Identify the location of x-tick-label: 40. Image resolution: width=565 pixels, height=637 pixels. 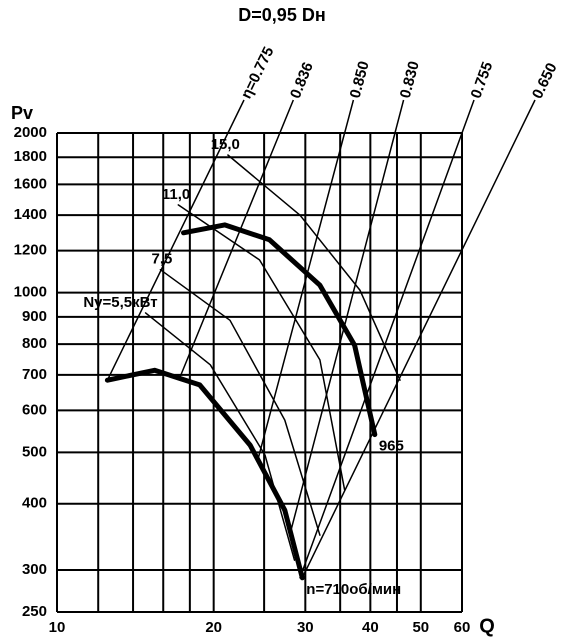
(370, 627).